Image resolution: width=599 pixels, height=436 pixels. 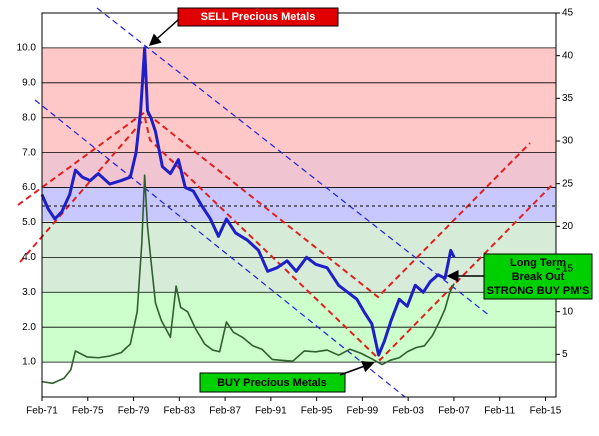 I want to click on y2-tick-label: 25, so click(x=568, y=183).